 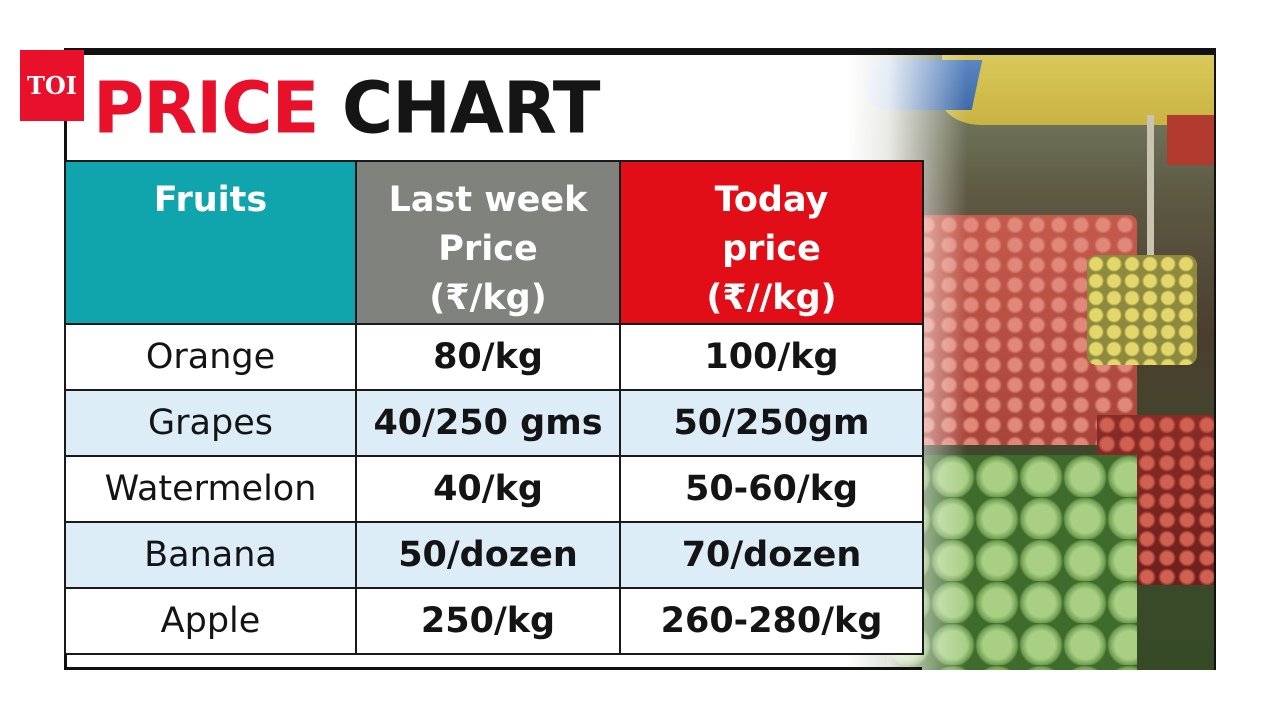 I want to click on today-price-cell: 50/250gm, so click(x=771, y=423).